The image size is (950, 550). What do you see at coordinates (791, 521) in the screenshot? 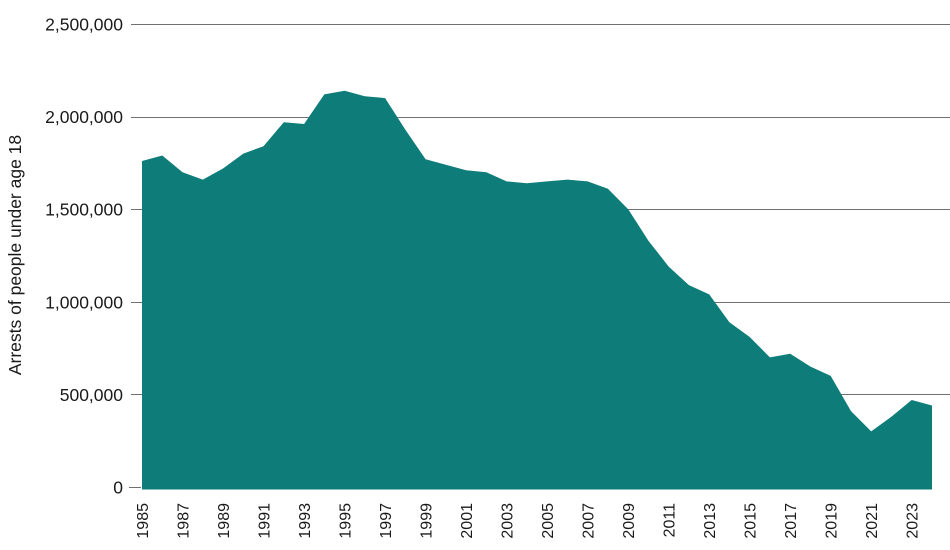
I see `x-tick-label: 2017` at bounding box center [791, 521].